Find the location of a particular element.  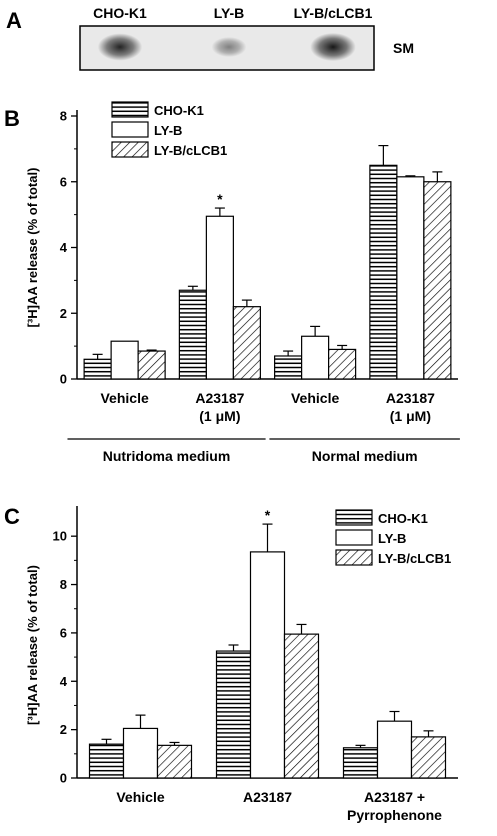

panel-a-blot: A CHO-K1 LY-B LY-B/cLCB1 SM is located at coordinates (210, 38).